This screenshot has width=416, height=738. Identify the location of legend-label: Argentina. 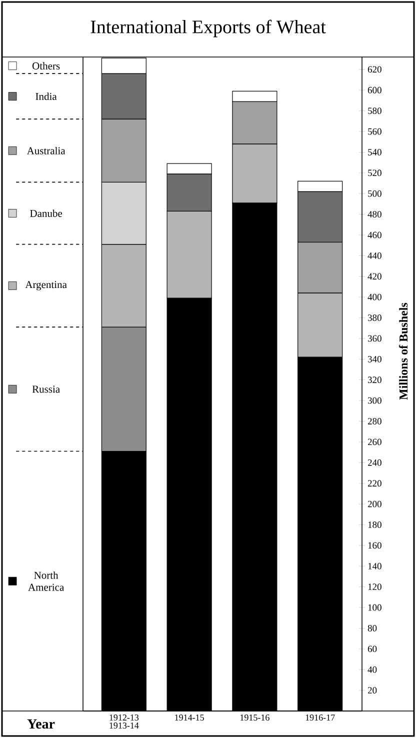
(46, 285).